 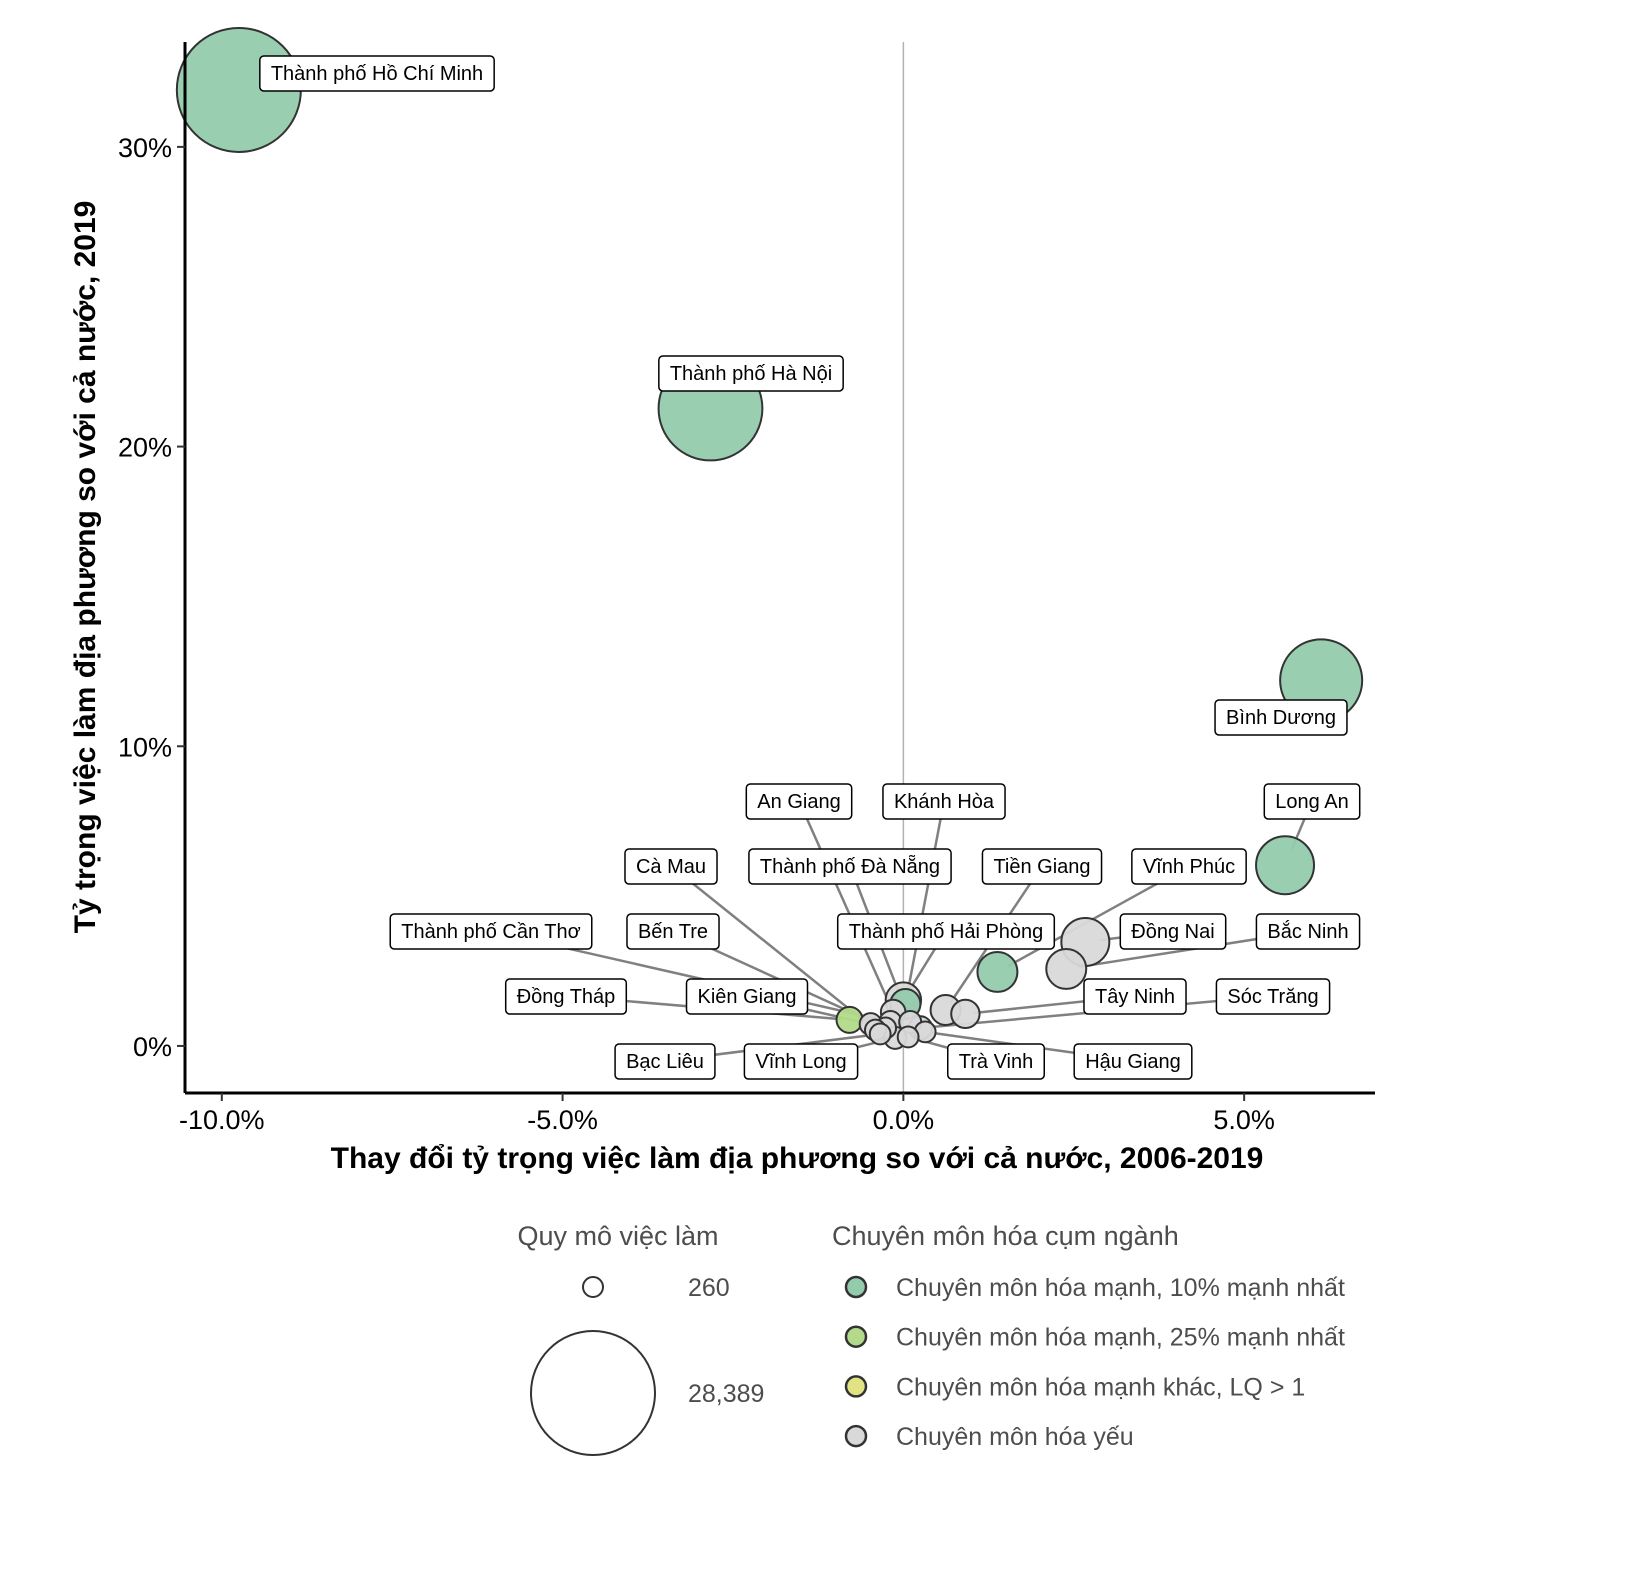 I want to click on point-label: Đồng Nai, so click(x=1173, y=931).